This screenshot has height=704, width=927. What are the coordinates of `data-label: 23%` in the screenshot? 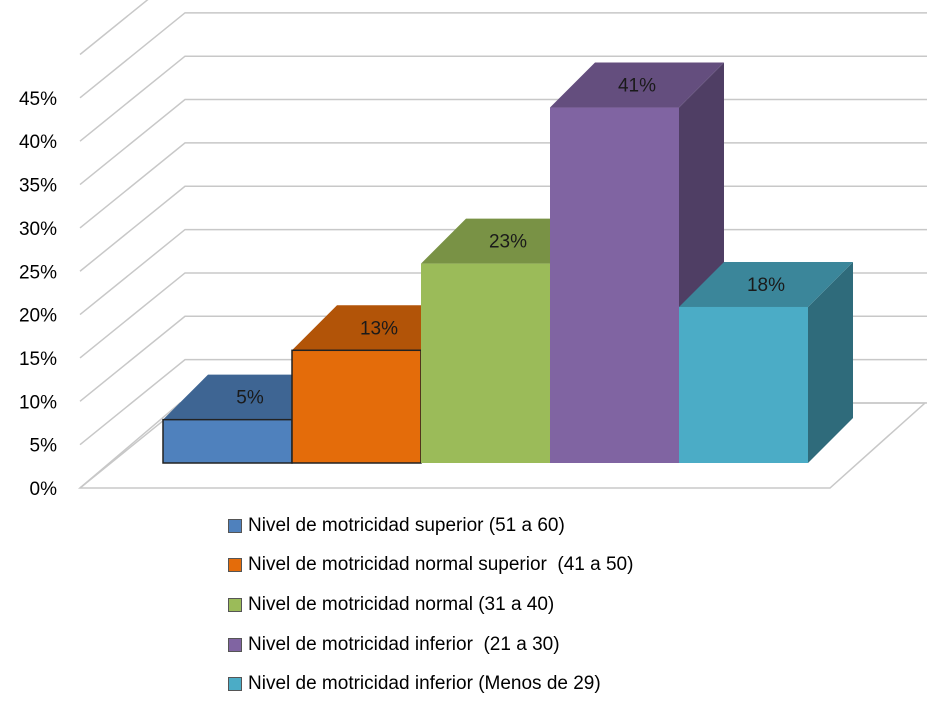 It's located at (508, 242).